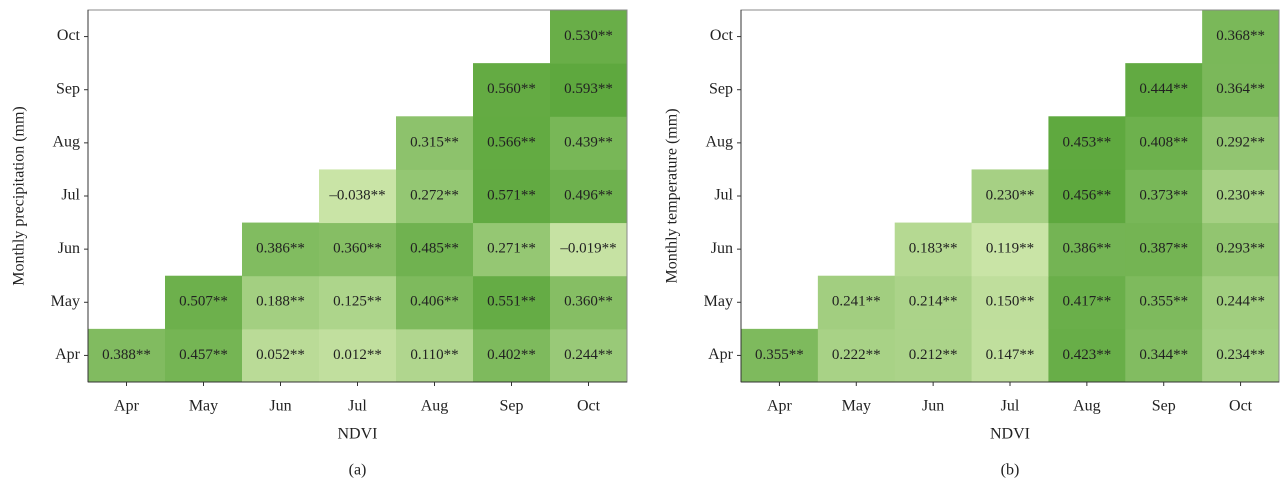  Describe the element at coordinates (587, 249) in the screenshot. I see `cell-label: –0.019**` at that location.